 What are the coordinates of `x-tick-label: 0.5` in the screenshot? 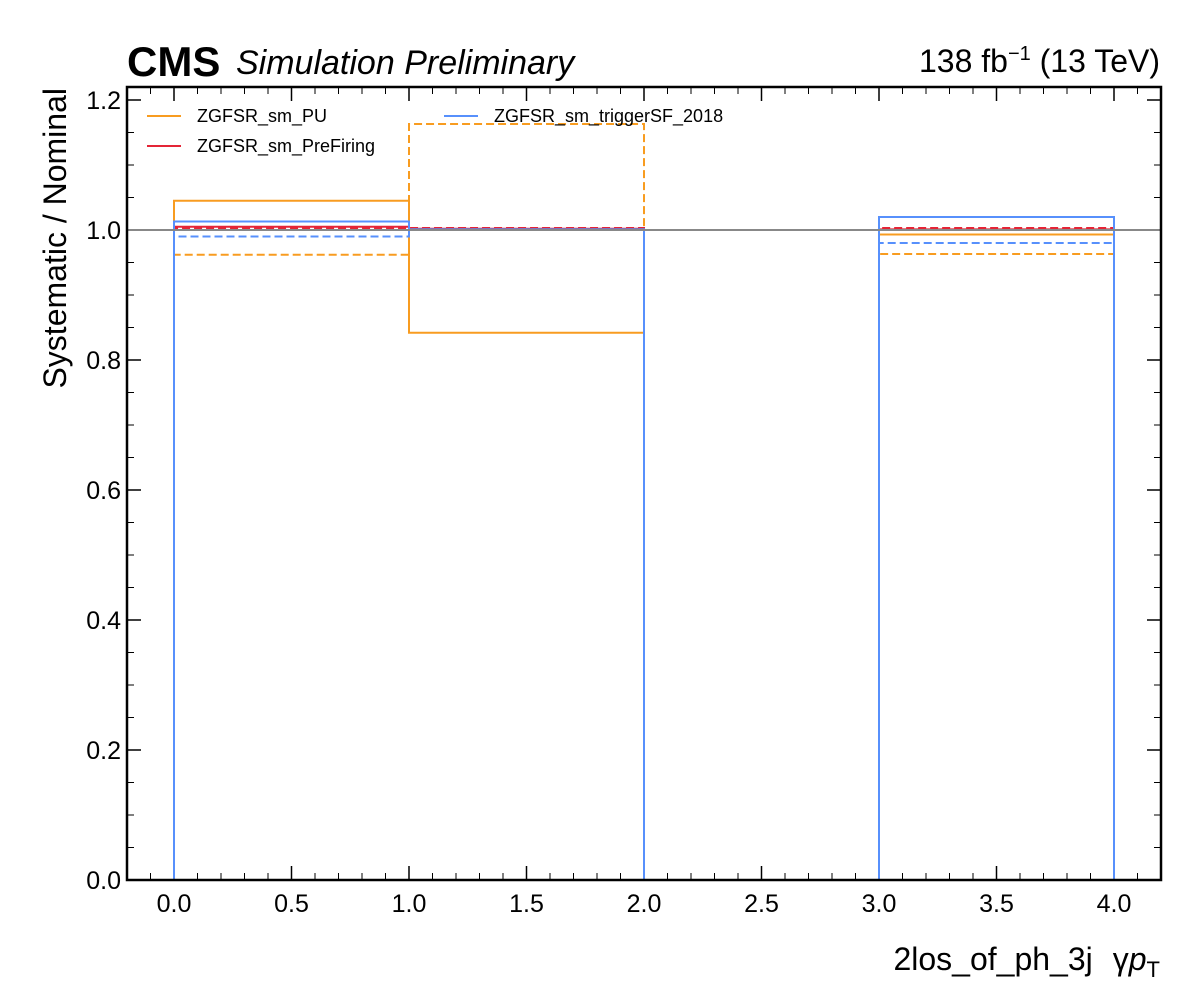 It's located at (291, 904).